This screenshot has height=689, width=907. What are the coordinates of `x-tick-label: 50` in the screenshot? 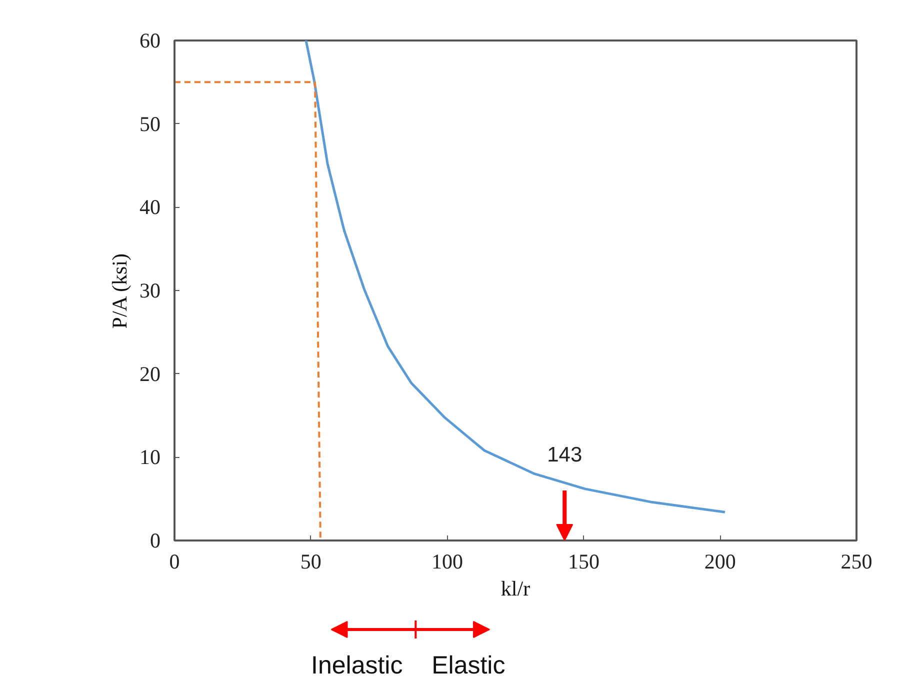 It's located at (311, 562).